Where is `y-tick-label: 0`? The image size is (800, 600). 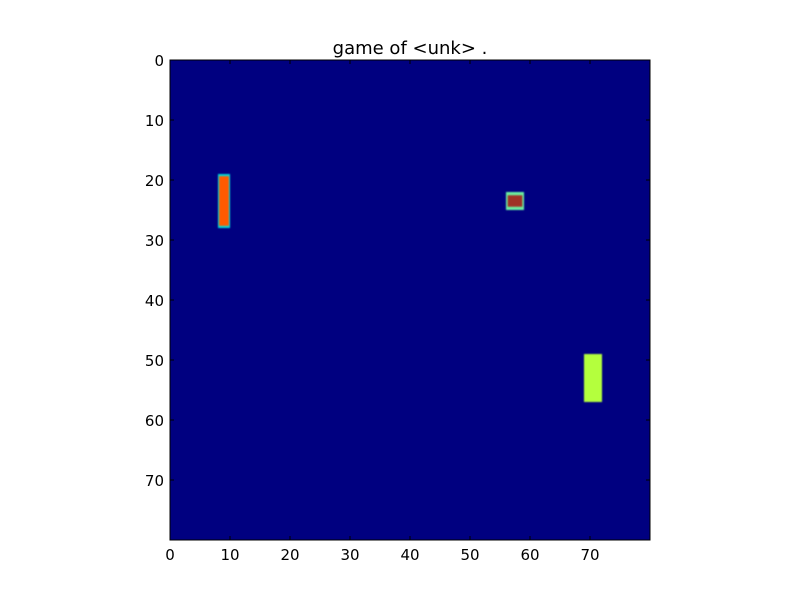
y-tick-label: 0 is located at coordinates (159, 61).